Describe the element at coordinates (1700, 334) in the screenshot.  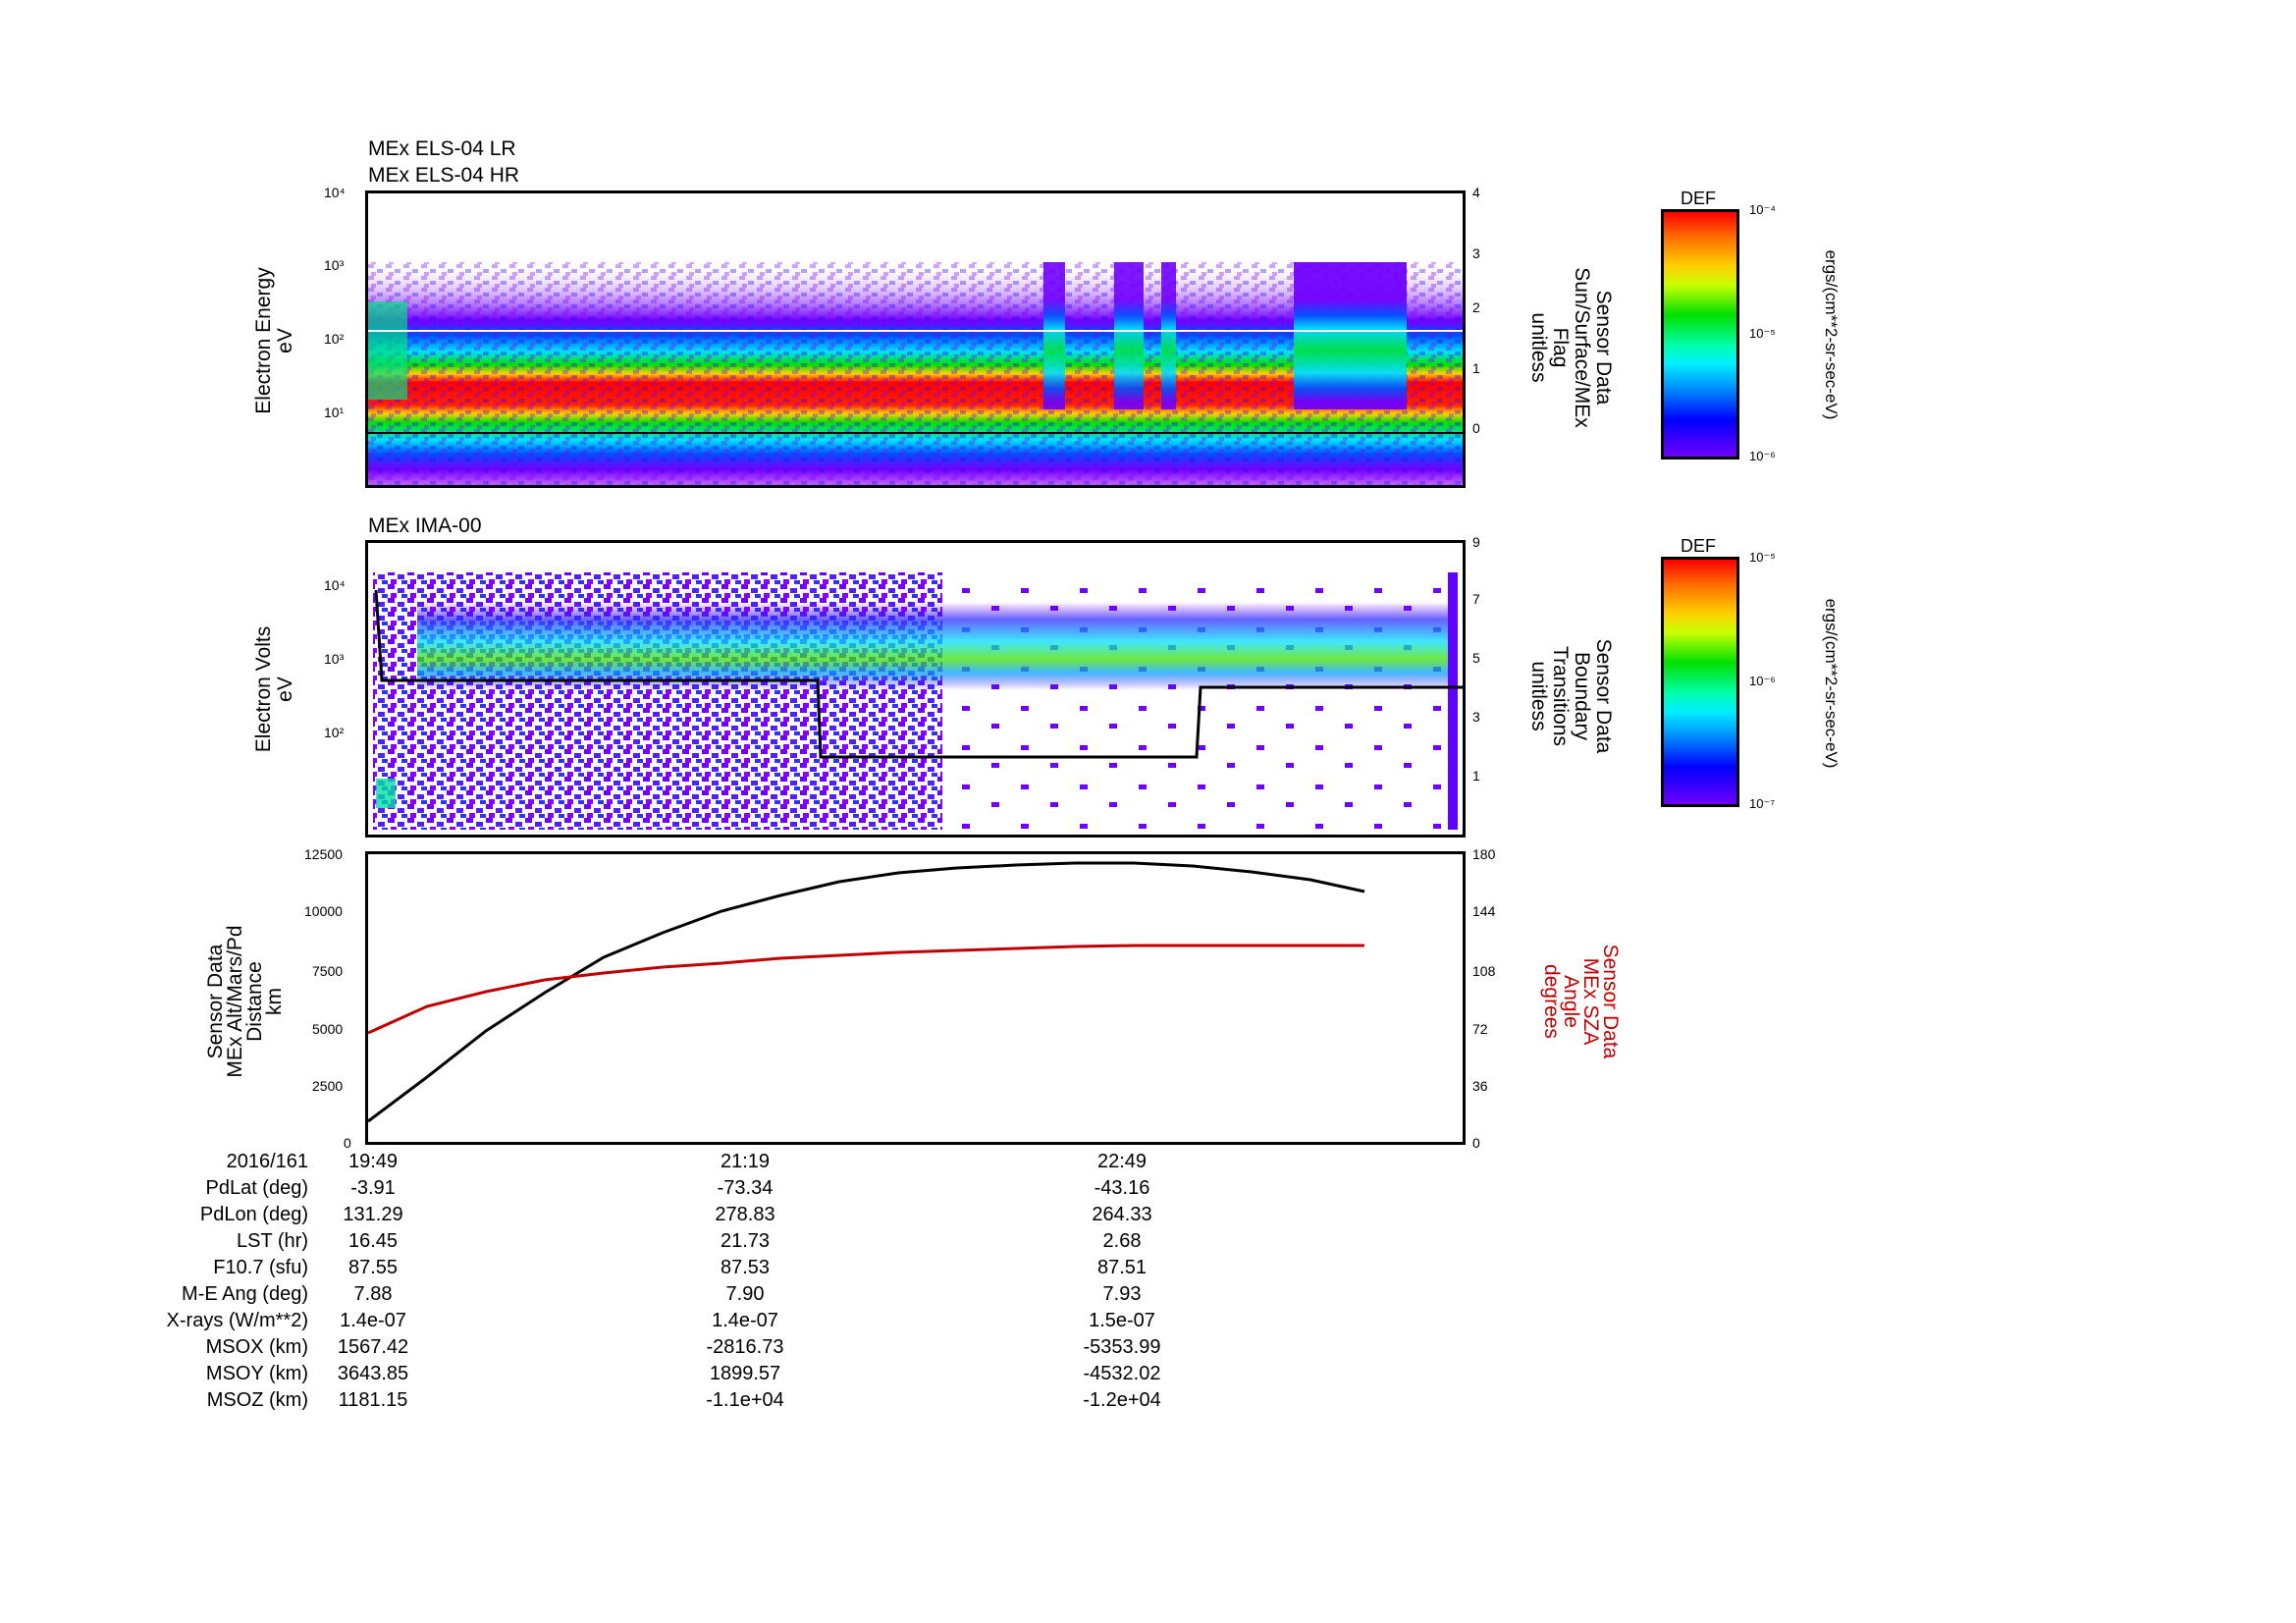
I see `colorbar1` at that location.